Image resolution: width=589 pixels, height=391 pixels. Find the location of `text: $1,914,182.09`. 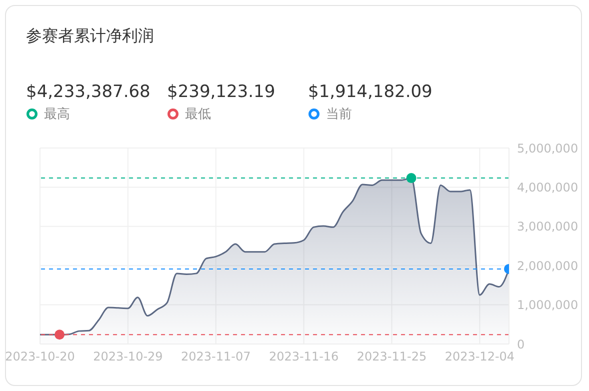

text: $1,914,182.09 is located at coordinates (370, 92).